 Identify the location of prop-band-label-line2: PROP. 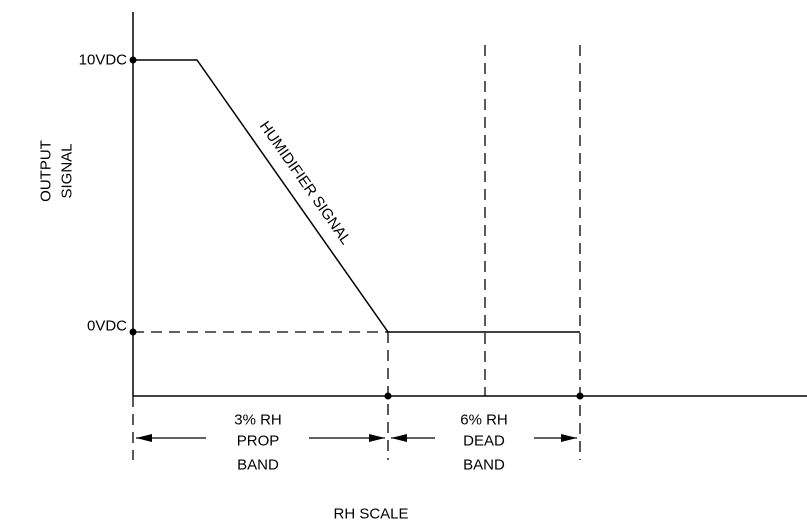
(258, 441).